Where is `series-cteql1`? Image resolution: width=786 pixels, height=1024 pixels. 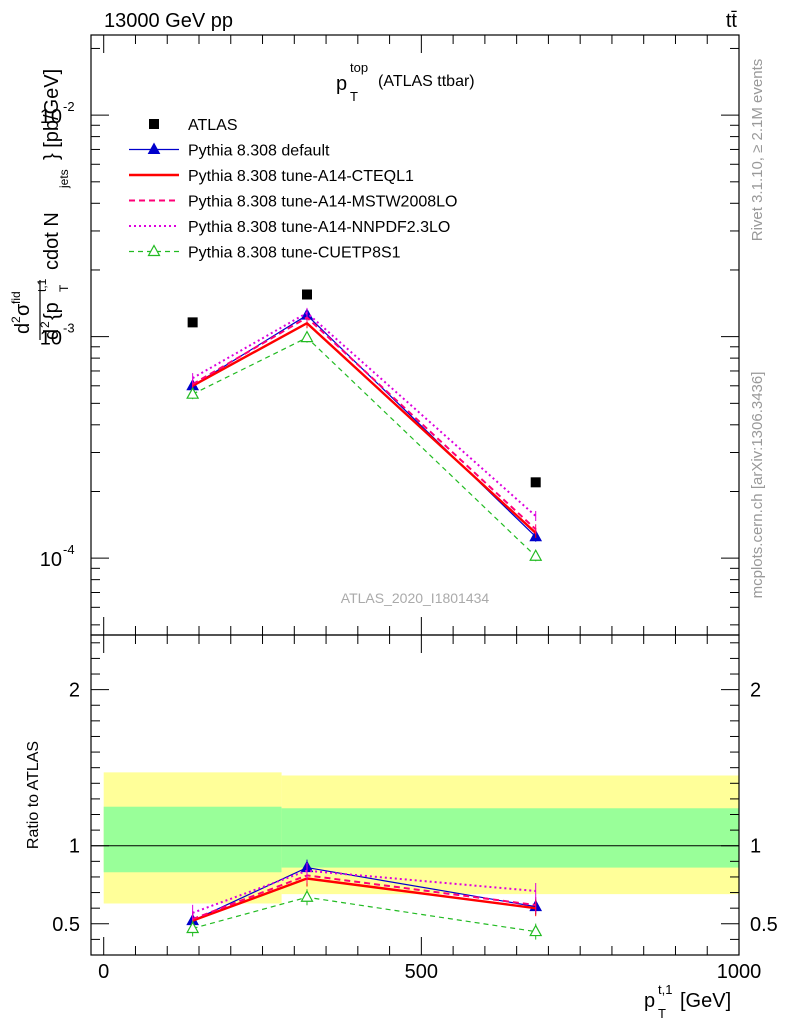 series-cteql1 is located at coordinates (364, 428).